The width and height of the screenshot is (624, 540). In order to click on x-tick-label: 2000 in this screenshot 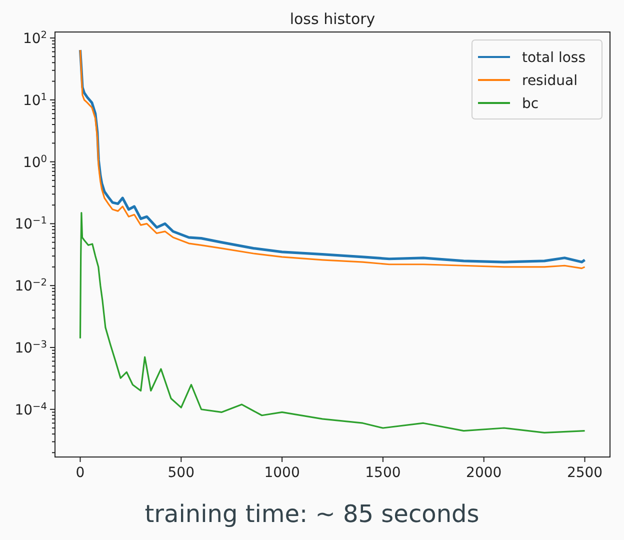, I will do `click(484, 473)`.